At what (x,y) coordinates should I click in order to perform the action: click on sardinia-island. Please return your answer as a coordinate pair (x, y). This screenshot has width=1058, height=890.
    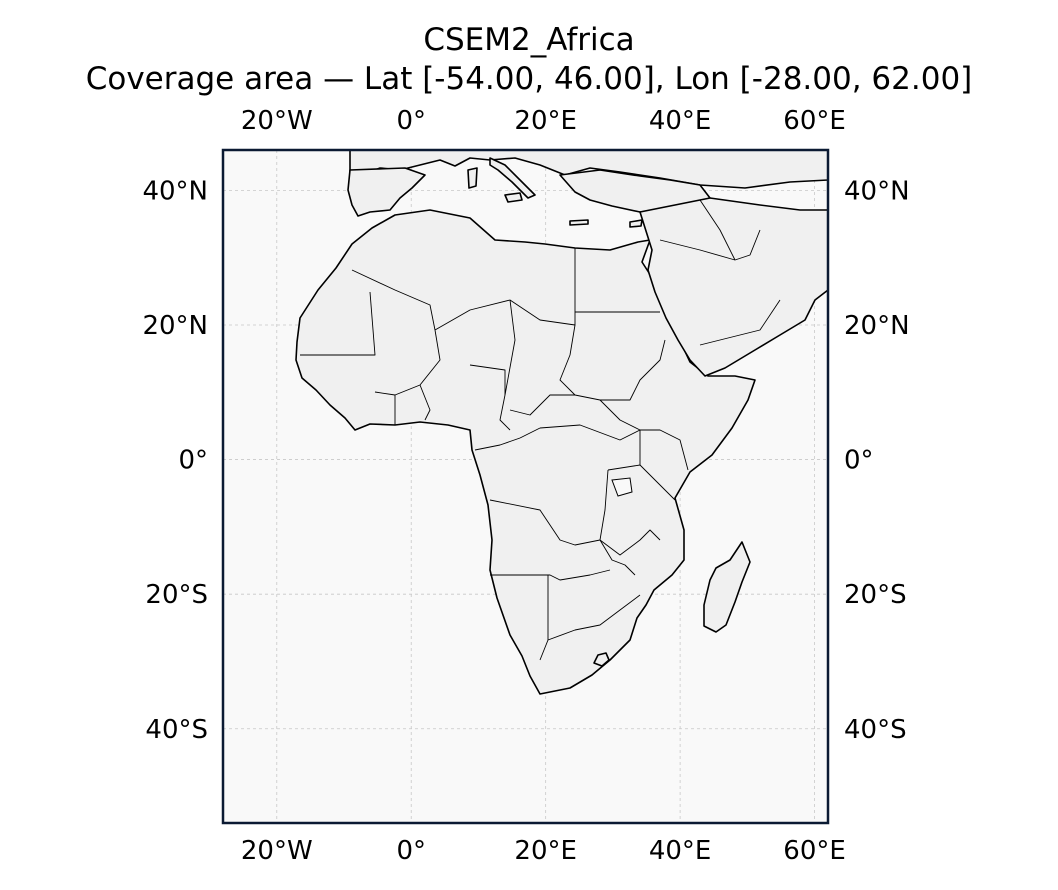
    Looking at the image, I should click on (472, 178).